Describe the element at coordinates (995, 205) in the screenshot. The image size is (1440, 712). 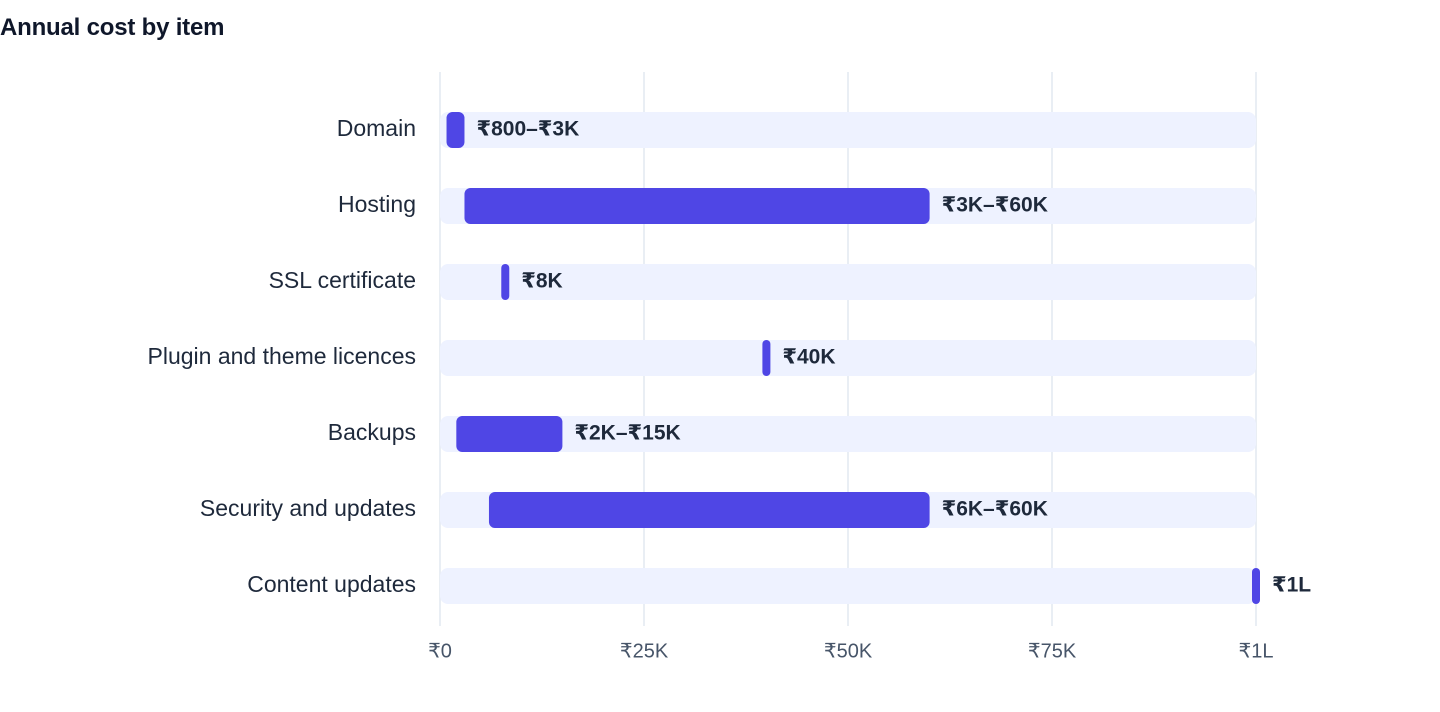
I see `value-label: ₹3K–₹60K` at that location.